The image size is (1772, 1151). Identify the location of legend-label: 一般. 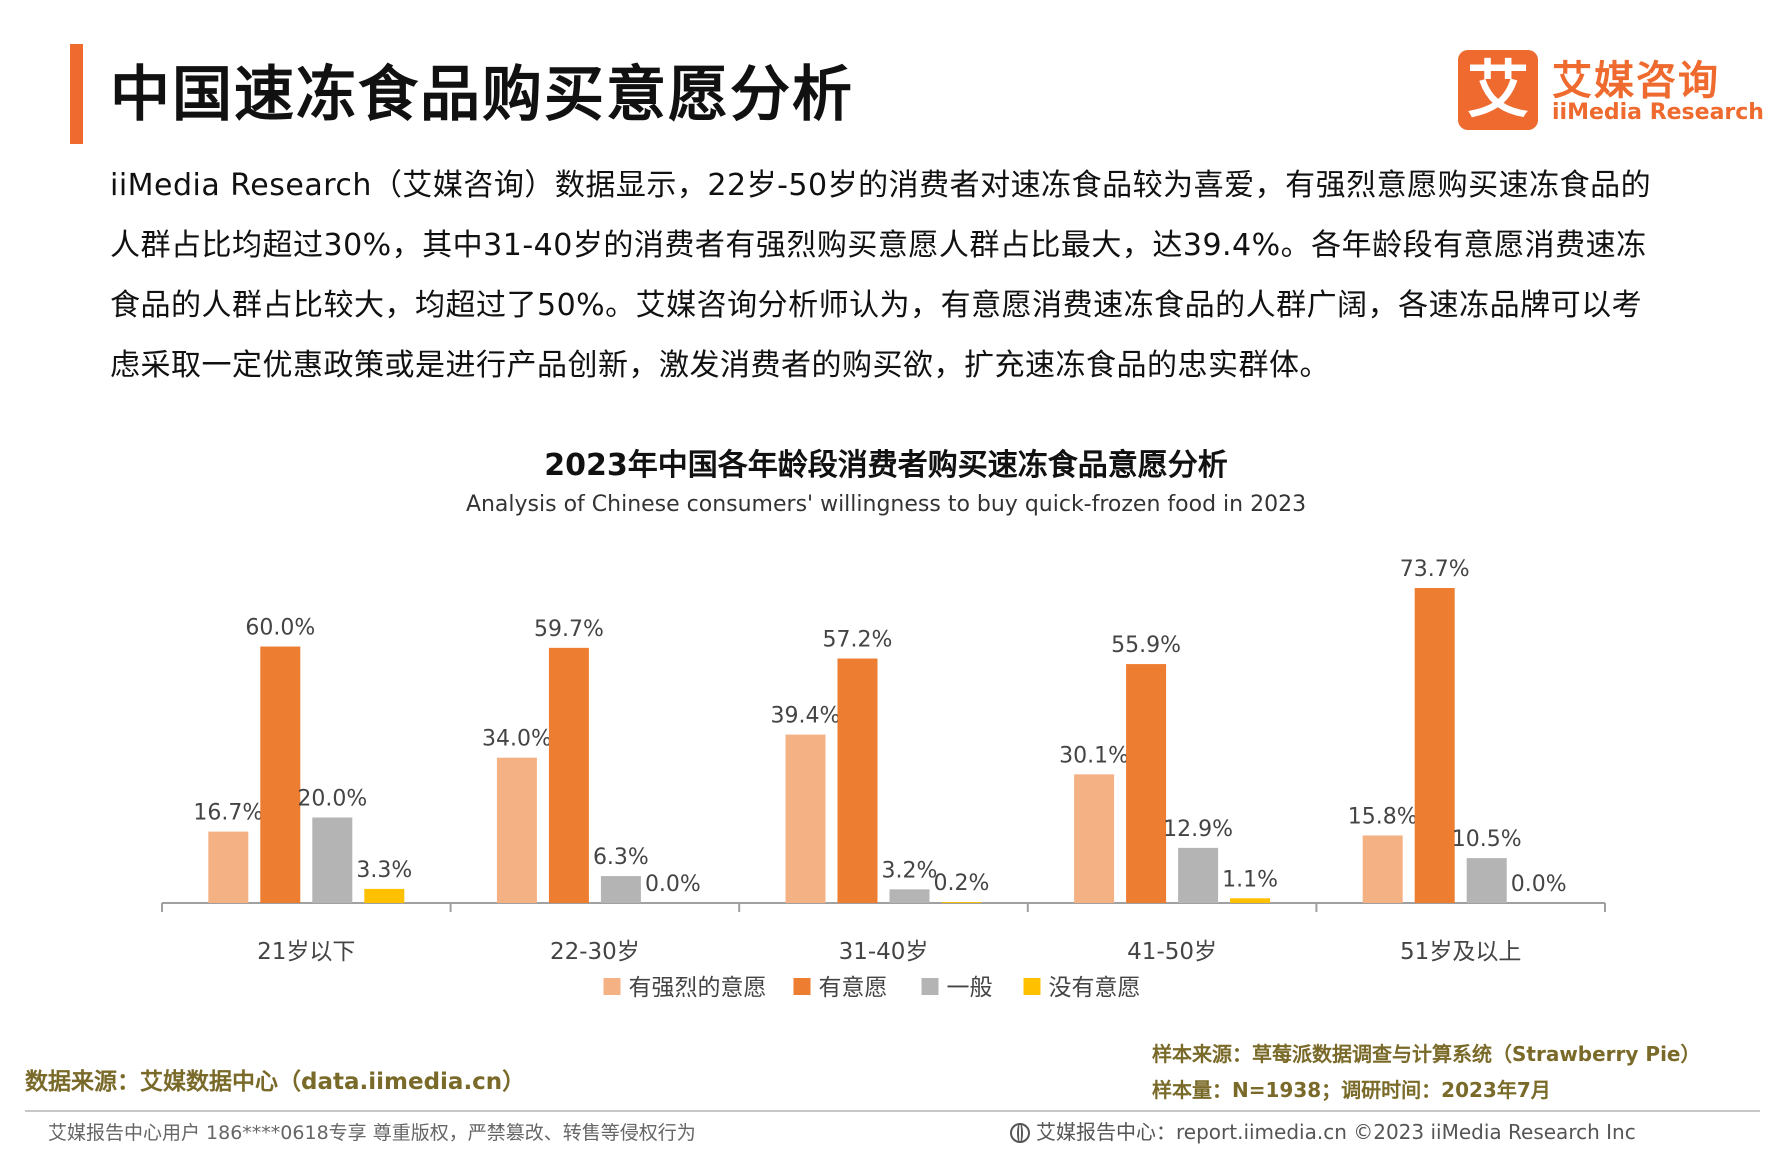
(970, 988).